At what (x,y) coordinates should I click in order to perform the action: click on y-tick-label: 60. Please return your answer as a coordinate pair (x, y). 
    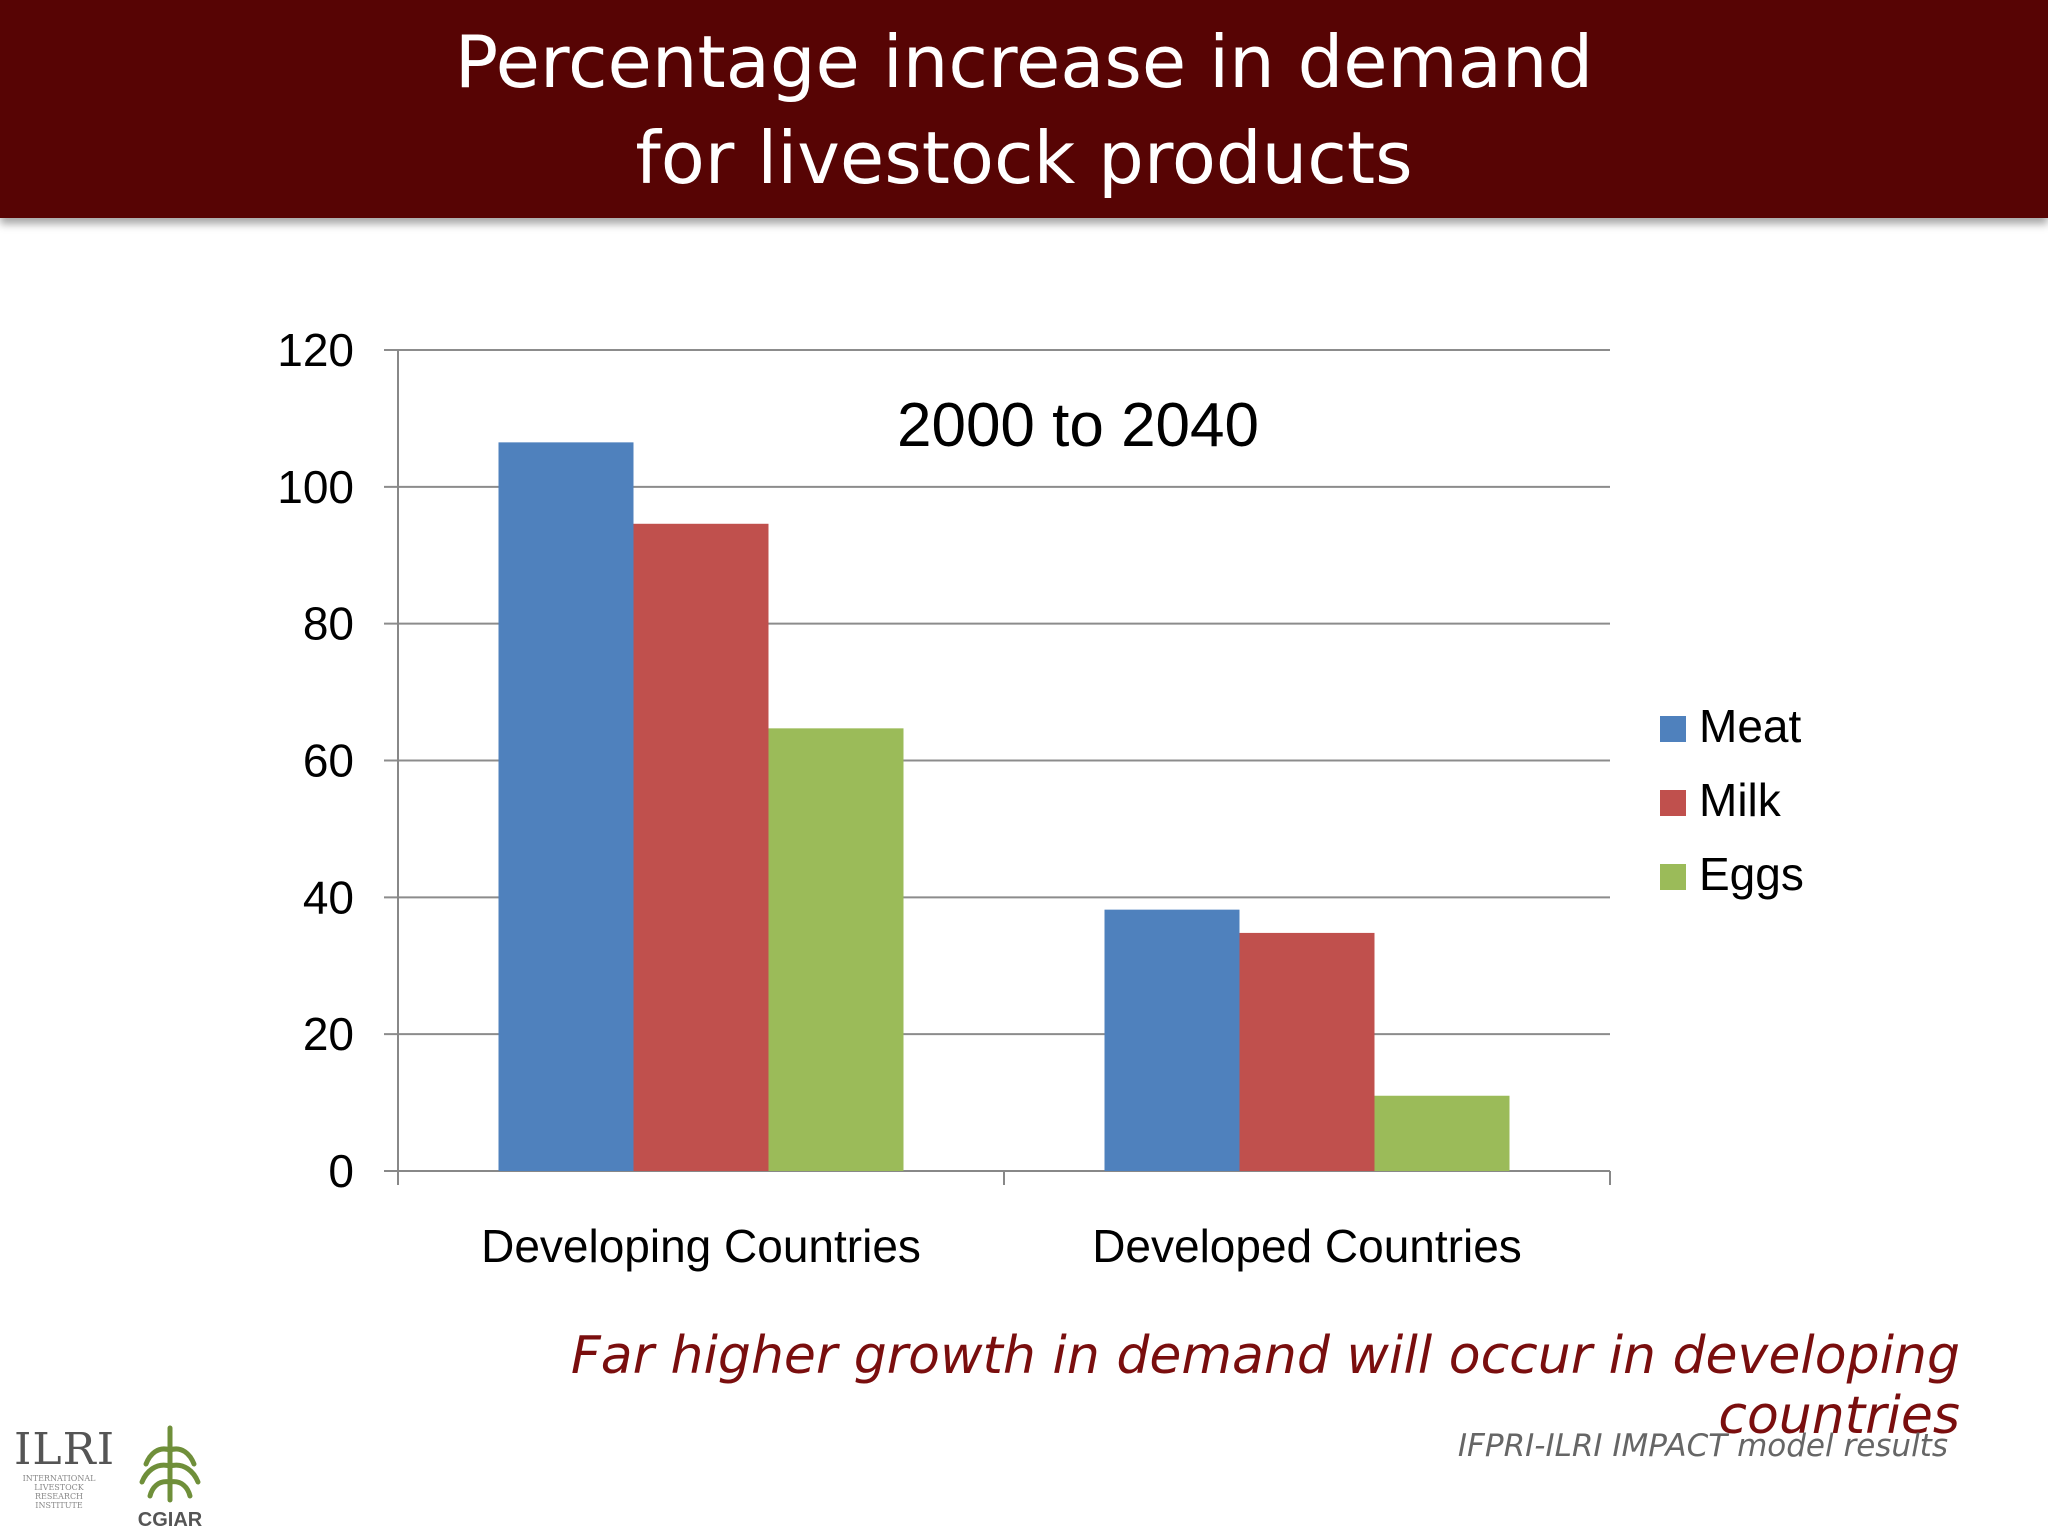
    Looking at the image, I should click on (328, 761).